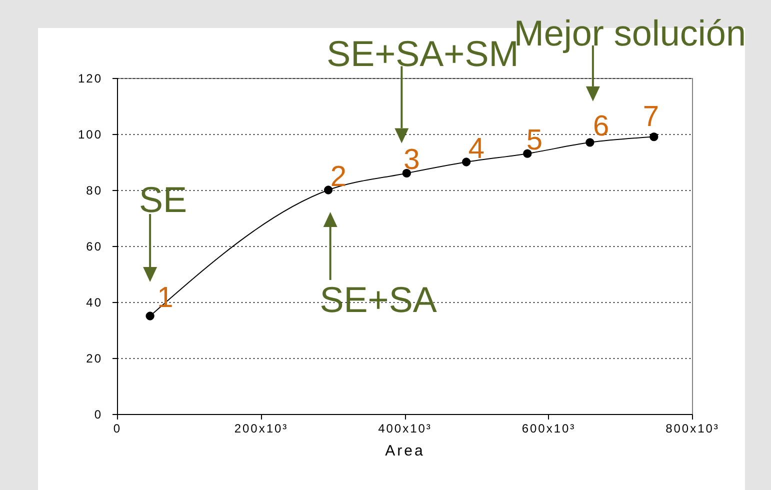  I want to click on annotation: 7, so click(651, 116).